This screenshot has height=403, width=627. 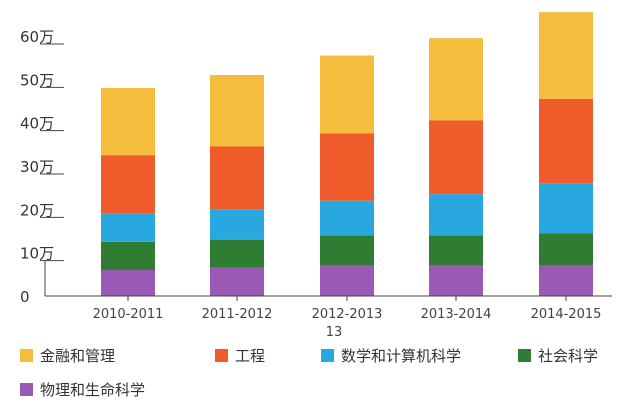 I want to click on x-tick-label: 2010-2011, so click(x=128, y=314).